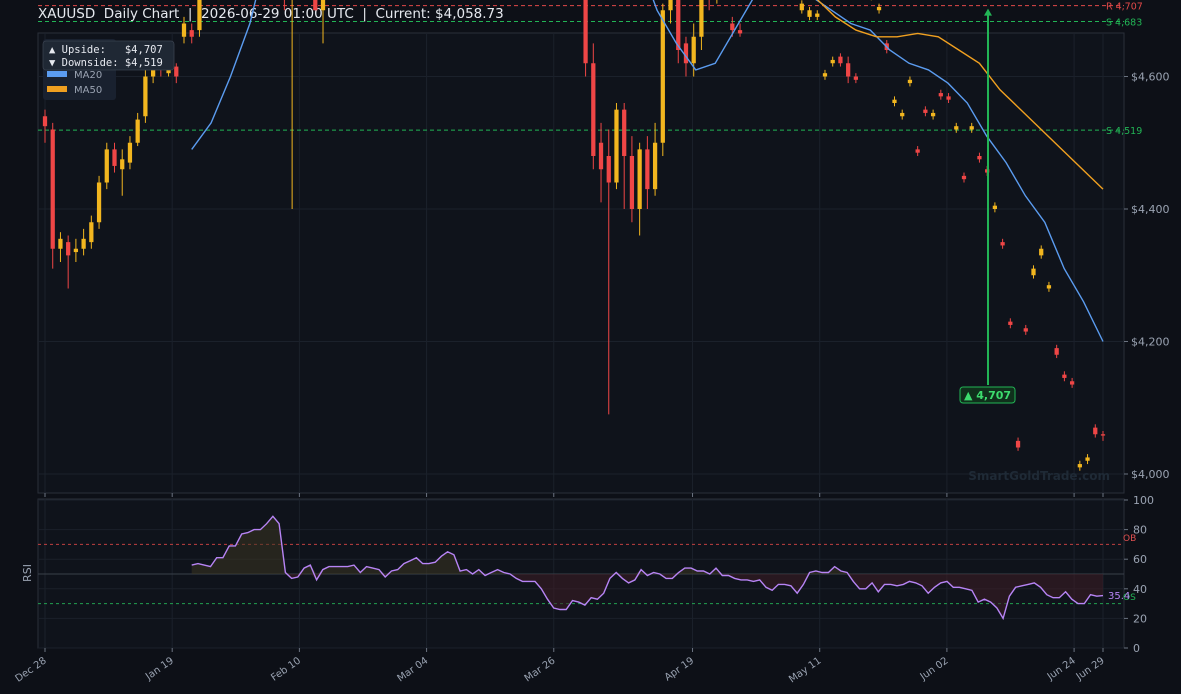  What do you see at coordinates (1140, 618) in the screenshot?
I see `rsi-y-tick-label: 20` at bounding box center [1140, 618].